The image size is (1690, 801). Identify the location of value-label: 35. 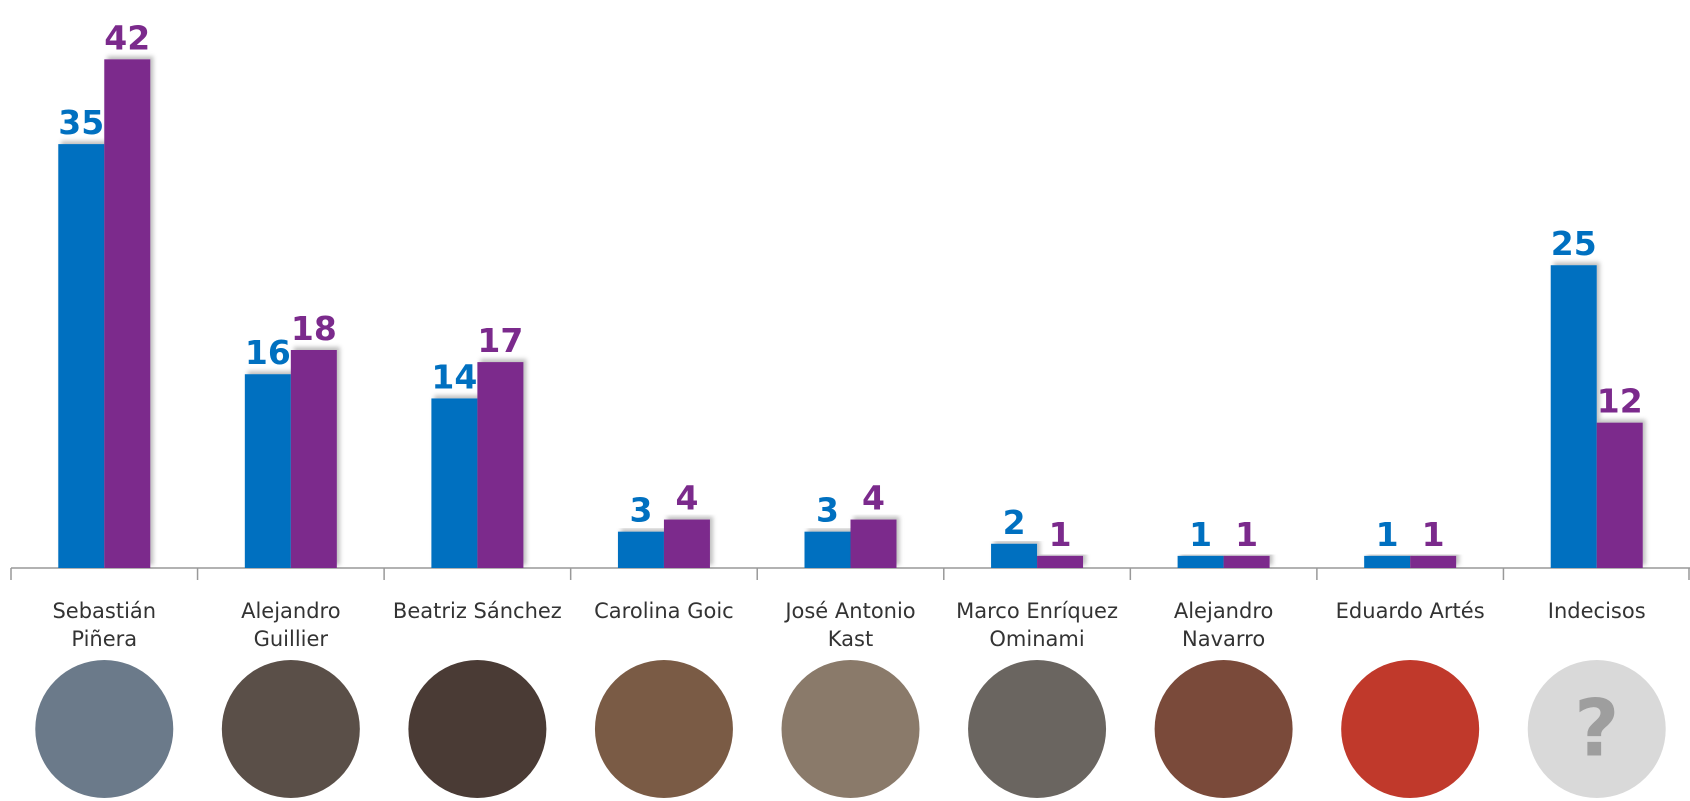
(81, 122).